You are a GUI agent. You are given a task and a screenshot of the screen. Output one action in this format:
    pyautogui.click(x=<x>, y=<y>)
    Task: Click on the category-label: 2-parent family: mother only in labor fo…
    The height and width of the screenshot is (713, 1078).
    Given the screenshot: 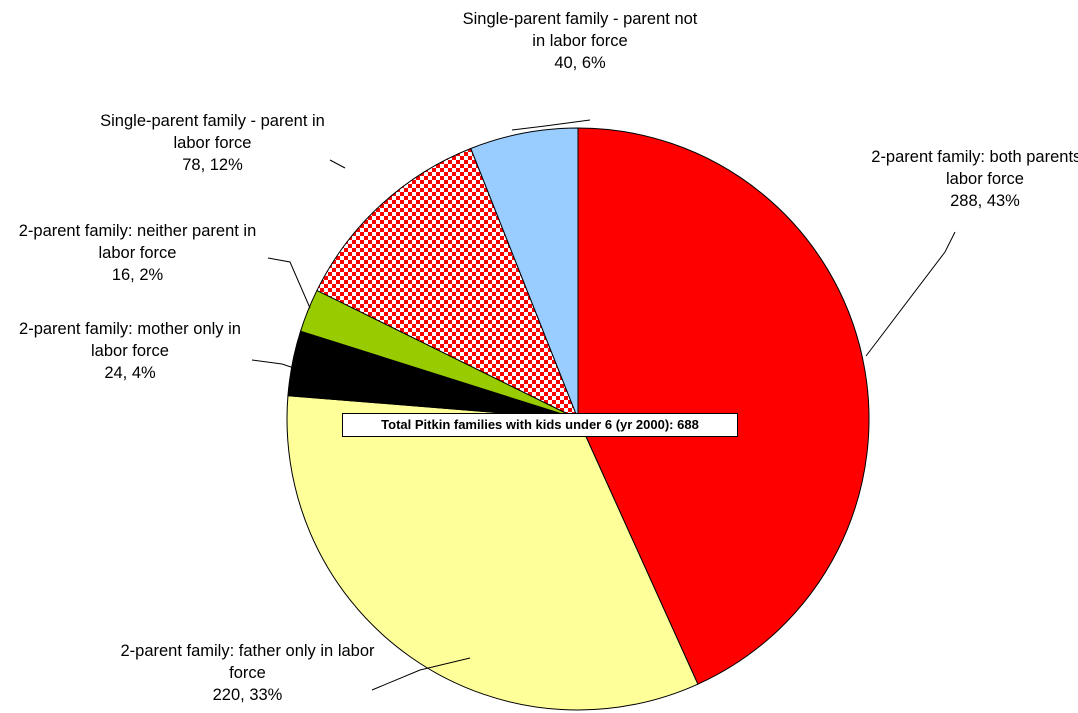 What is the action you would take?
    pyautogui.click(x=130, y=340)
    